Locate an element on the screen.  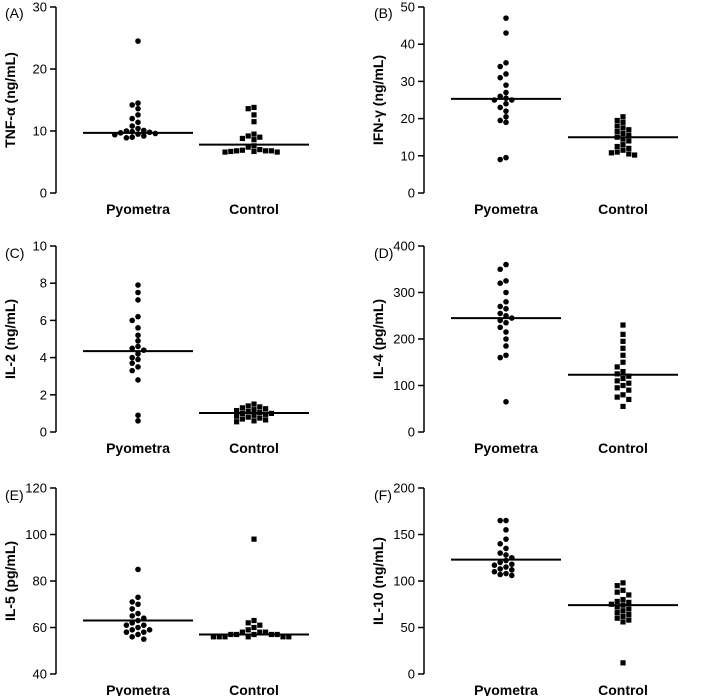
panel-letter: (D) is located at coordinates (383, 253).